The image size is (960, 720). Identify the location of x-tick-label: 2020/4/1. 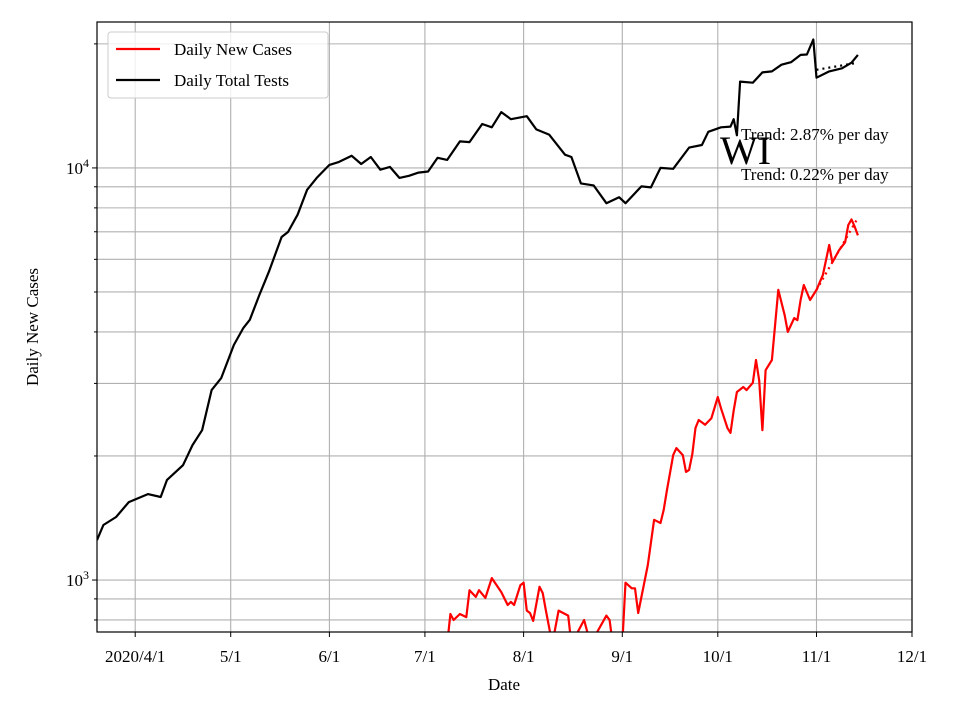
(135, 656).